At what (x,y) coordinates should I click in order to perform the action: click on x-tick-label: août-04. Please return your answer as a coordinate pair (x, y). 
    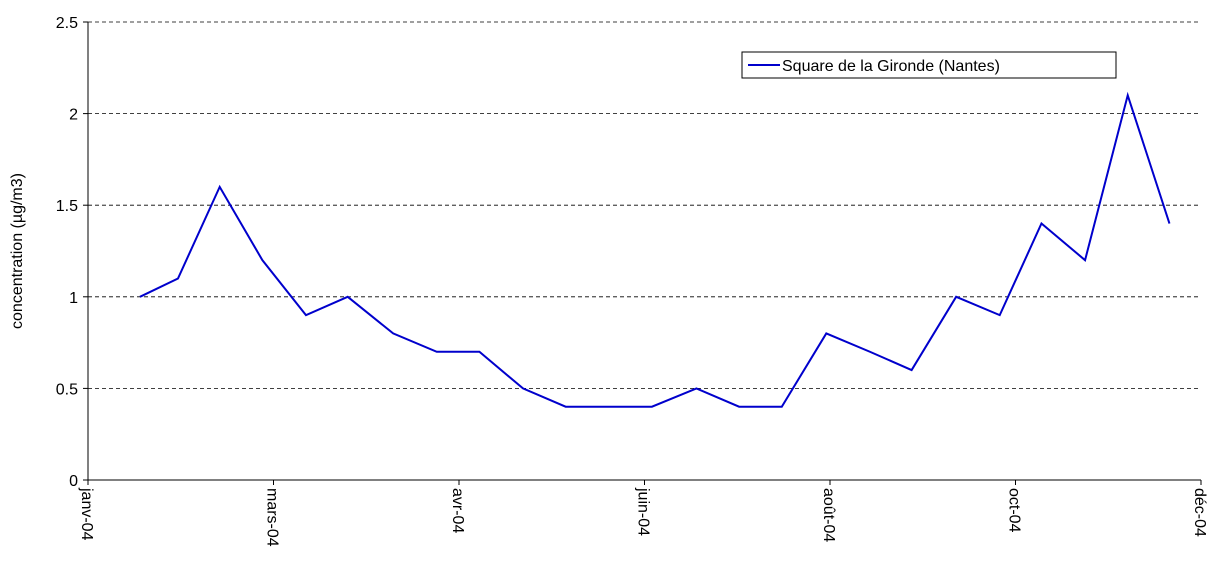
    Looking at the image, I should click on (828, 515).